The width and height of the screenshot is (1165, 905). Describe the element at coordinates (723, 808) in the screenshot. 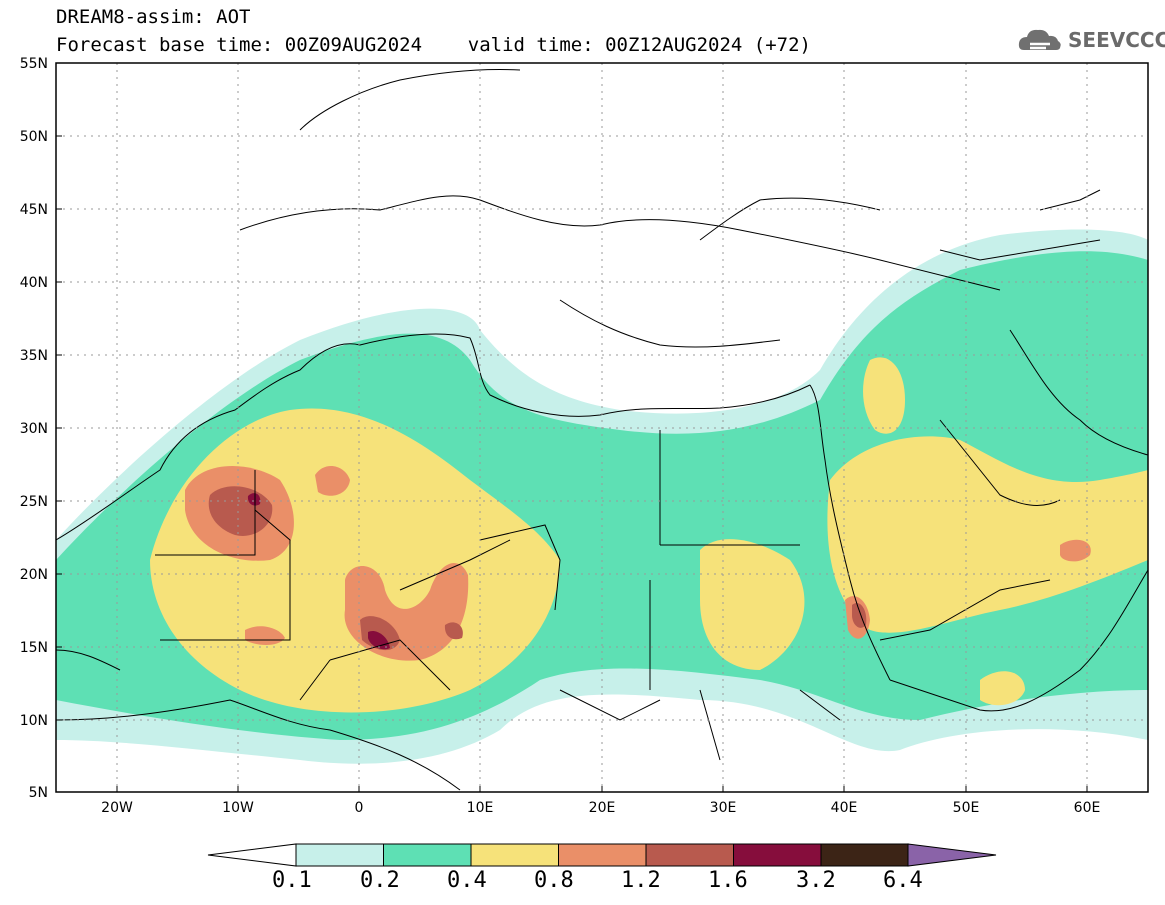

I see `lon-label: 30E` at that location.